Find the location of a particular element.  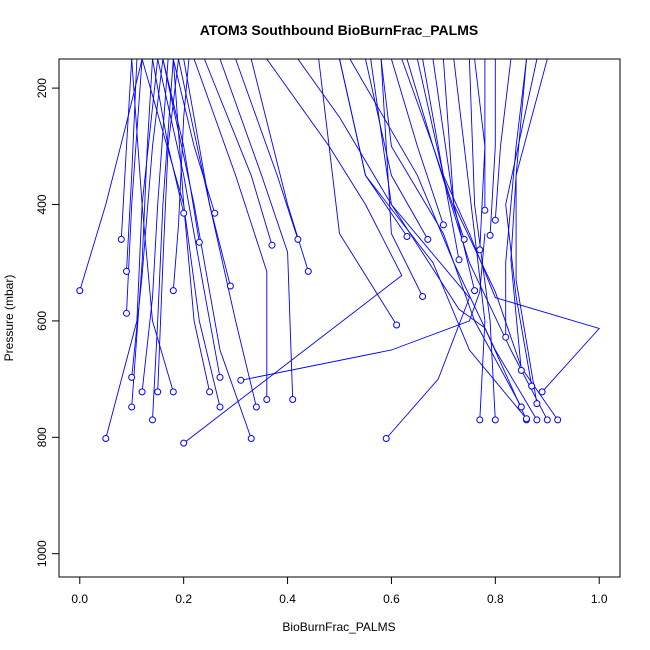

x-tick-label: 0.2 is located at coordinates (183, 599).